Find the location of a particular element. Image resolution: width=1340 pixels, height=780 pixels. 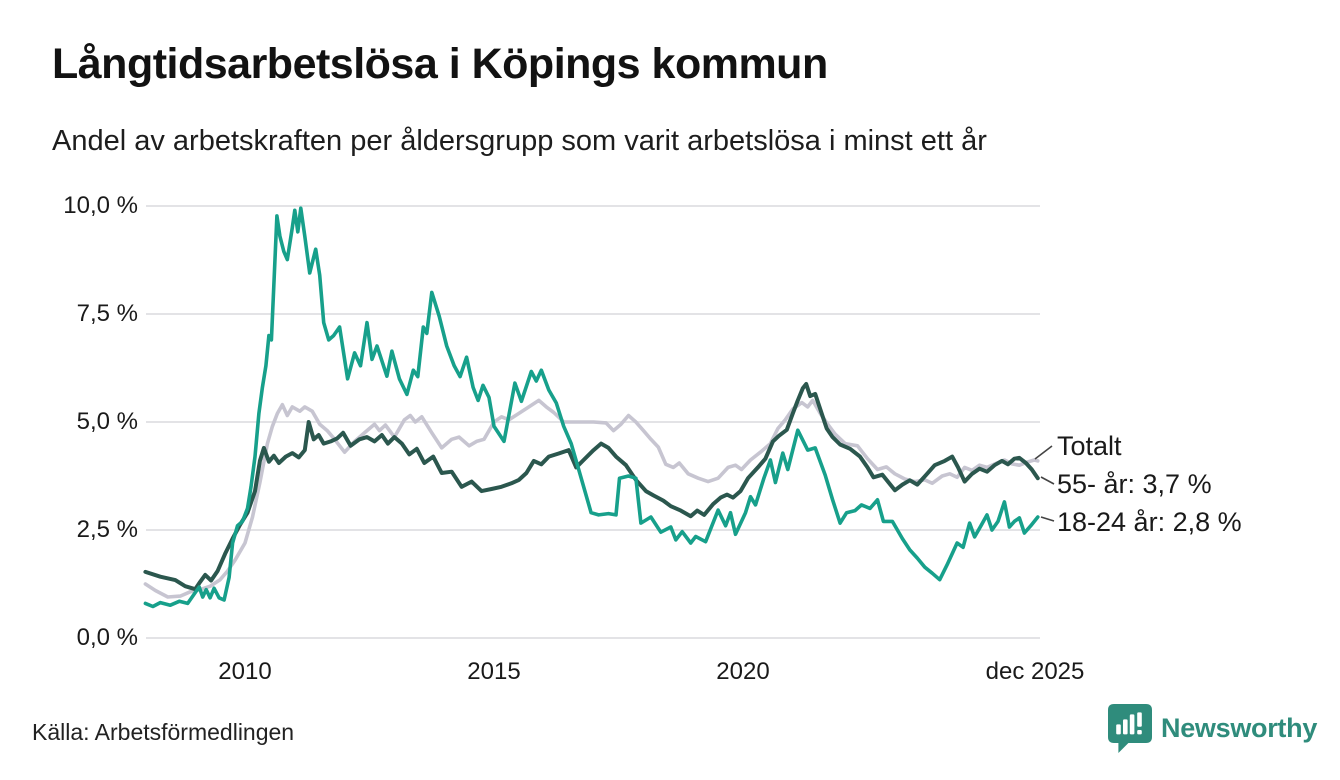

y-tick-5: 5,0 % is located at coordinates (107, 421).